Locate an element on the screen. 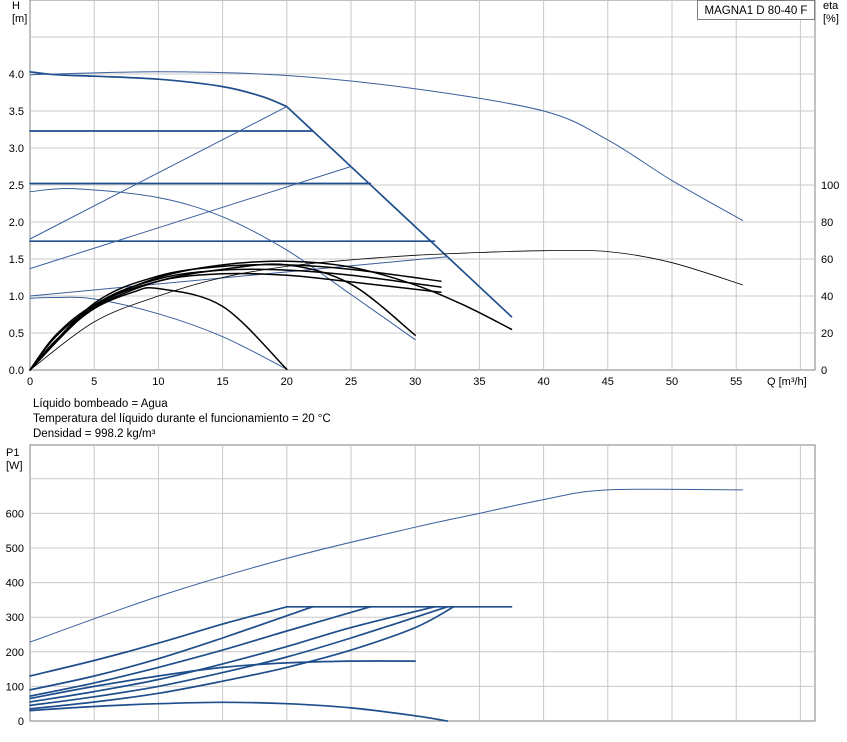 Image resolution: width=847 pixels, height=742 pixels. y-tick-label: 0.0 is located at coordinates (16, 371).